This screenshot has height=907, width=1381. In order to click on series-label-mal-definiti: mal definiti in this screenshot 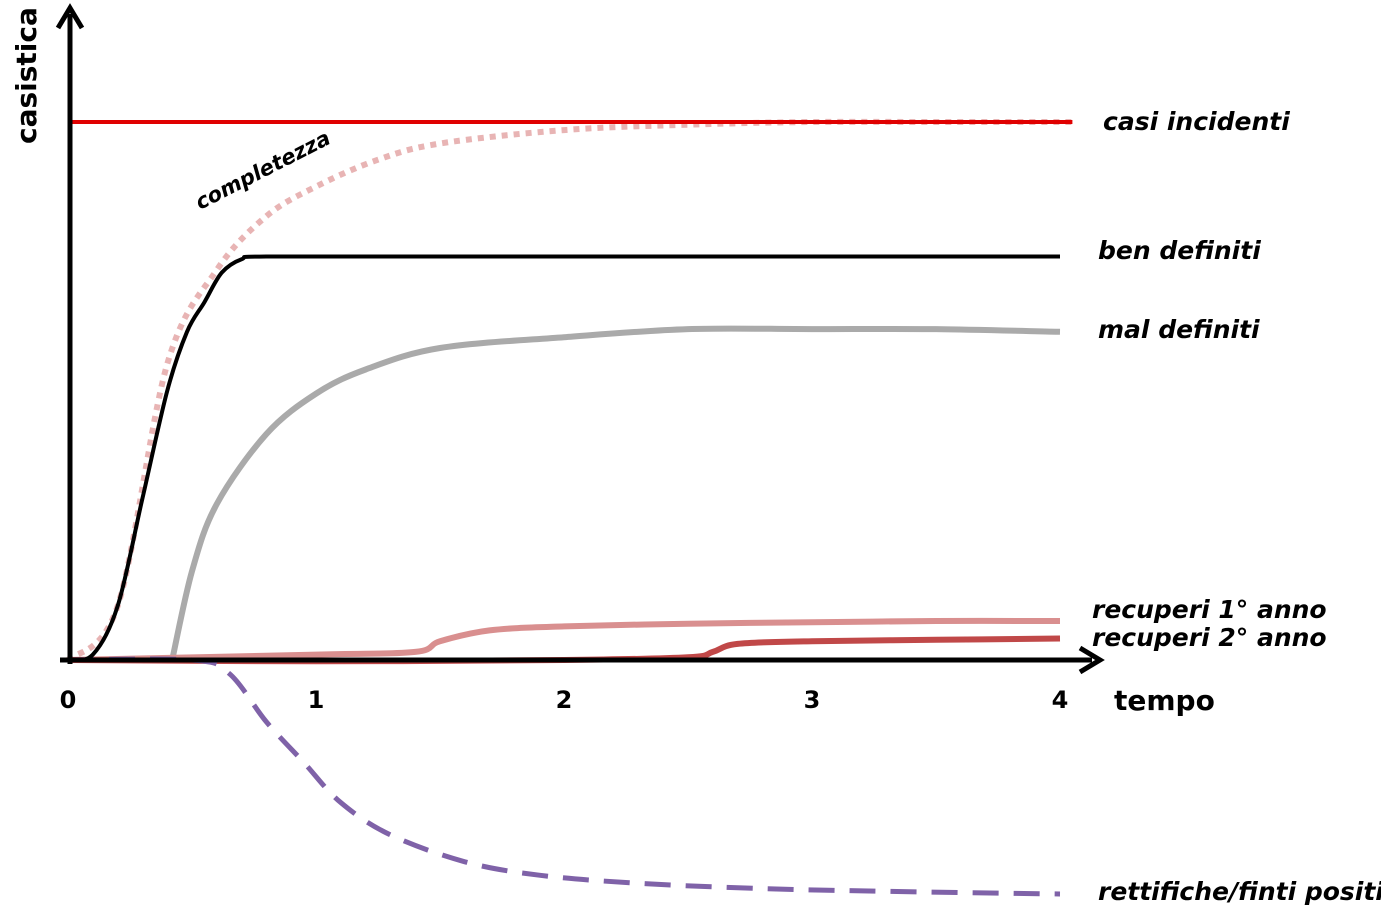, I will do `click(1179, 329)`.